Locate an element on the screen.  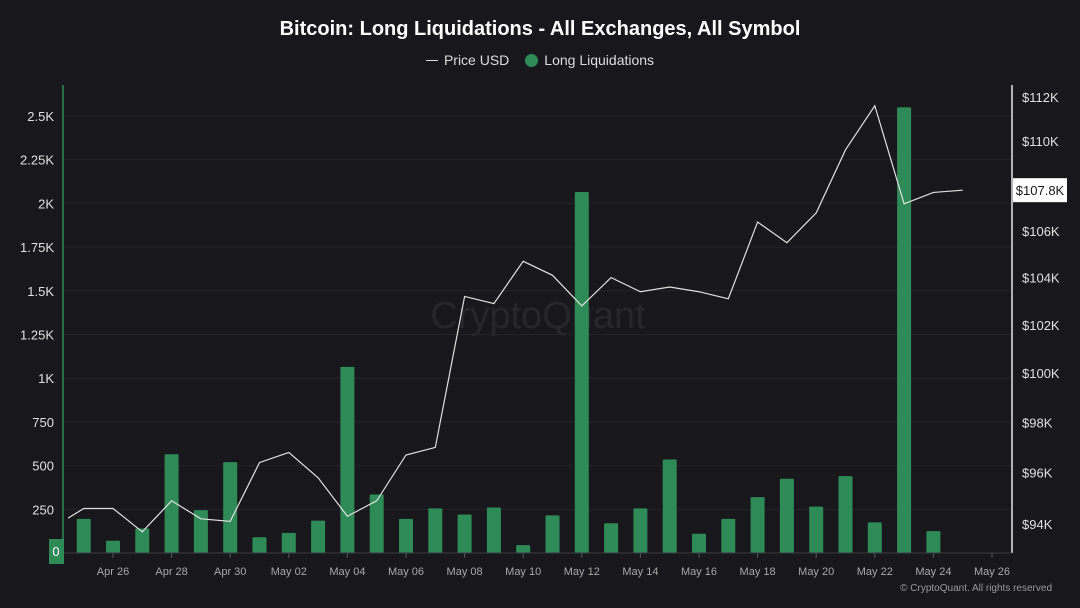
bar-May 14 is located at coordinates (640, 530).